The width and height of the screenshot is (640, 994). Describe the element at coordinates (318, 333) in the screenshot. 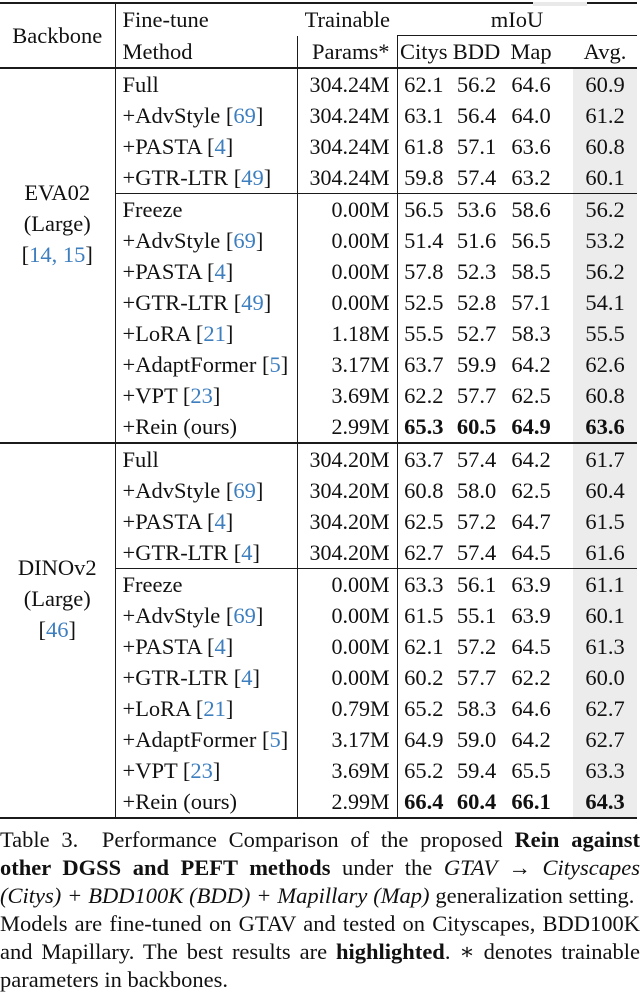

I see `table-row: +LoRA [21] 1.18M 55.5 52.7 58.3 55.5` at that location.